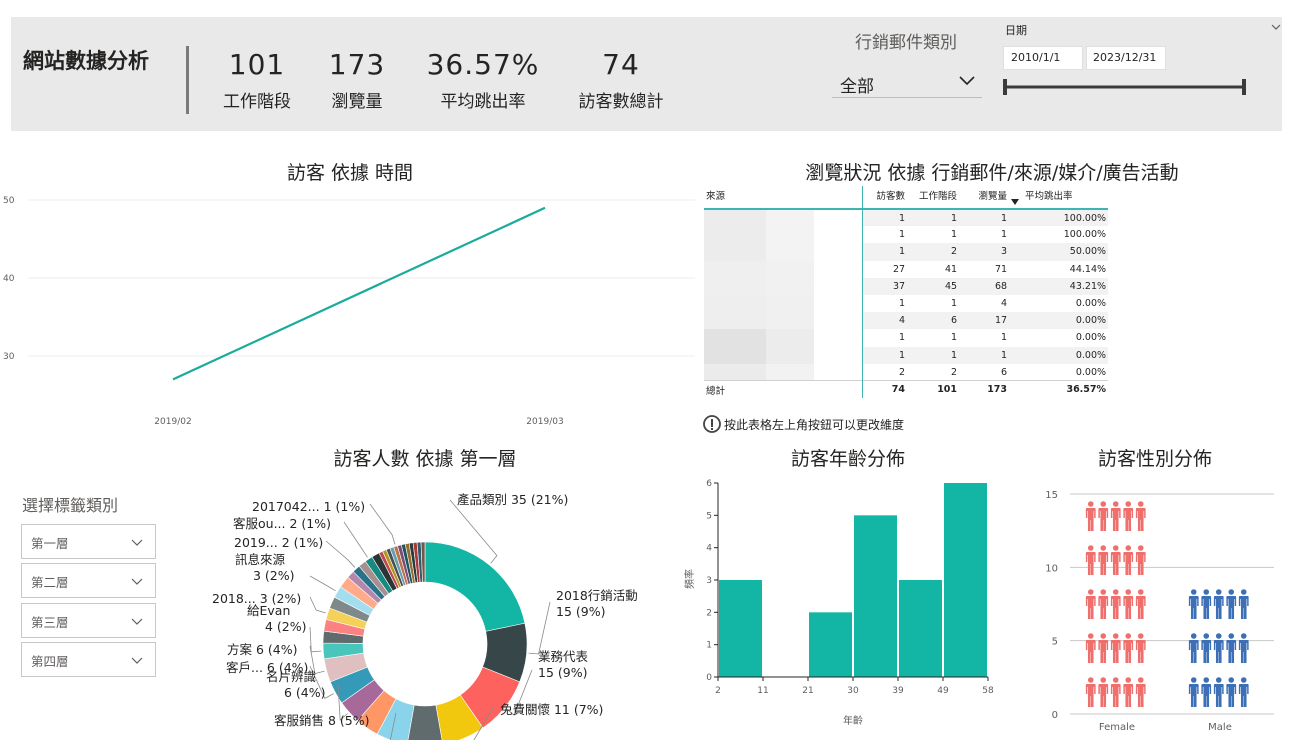 The width and height of the screenshot is (1292, 743). Describe the element at coordinates (907, 82) in the screenshot. I see `mail-category-dropdown: 全部` at that location.